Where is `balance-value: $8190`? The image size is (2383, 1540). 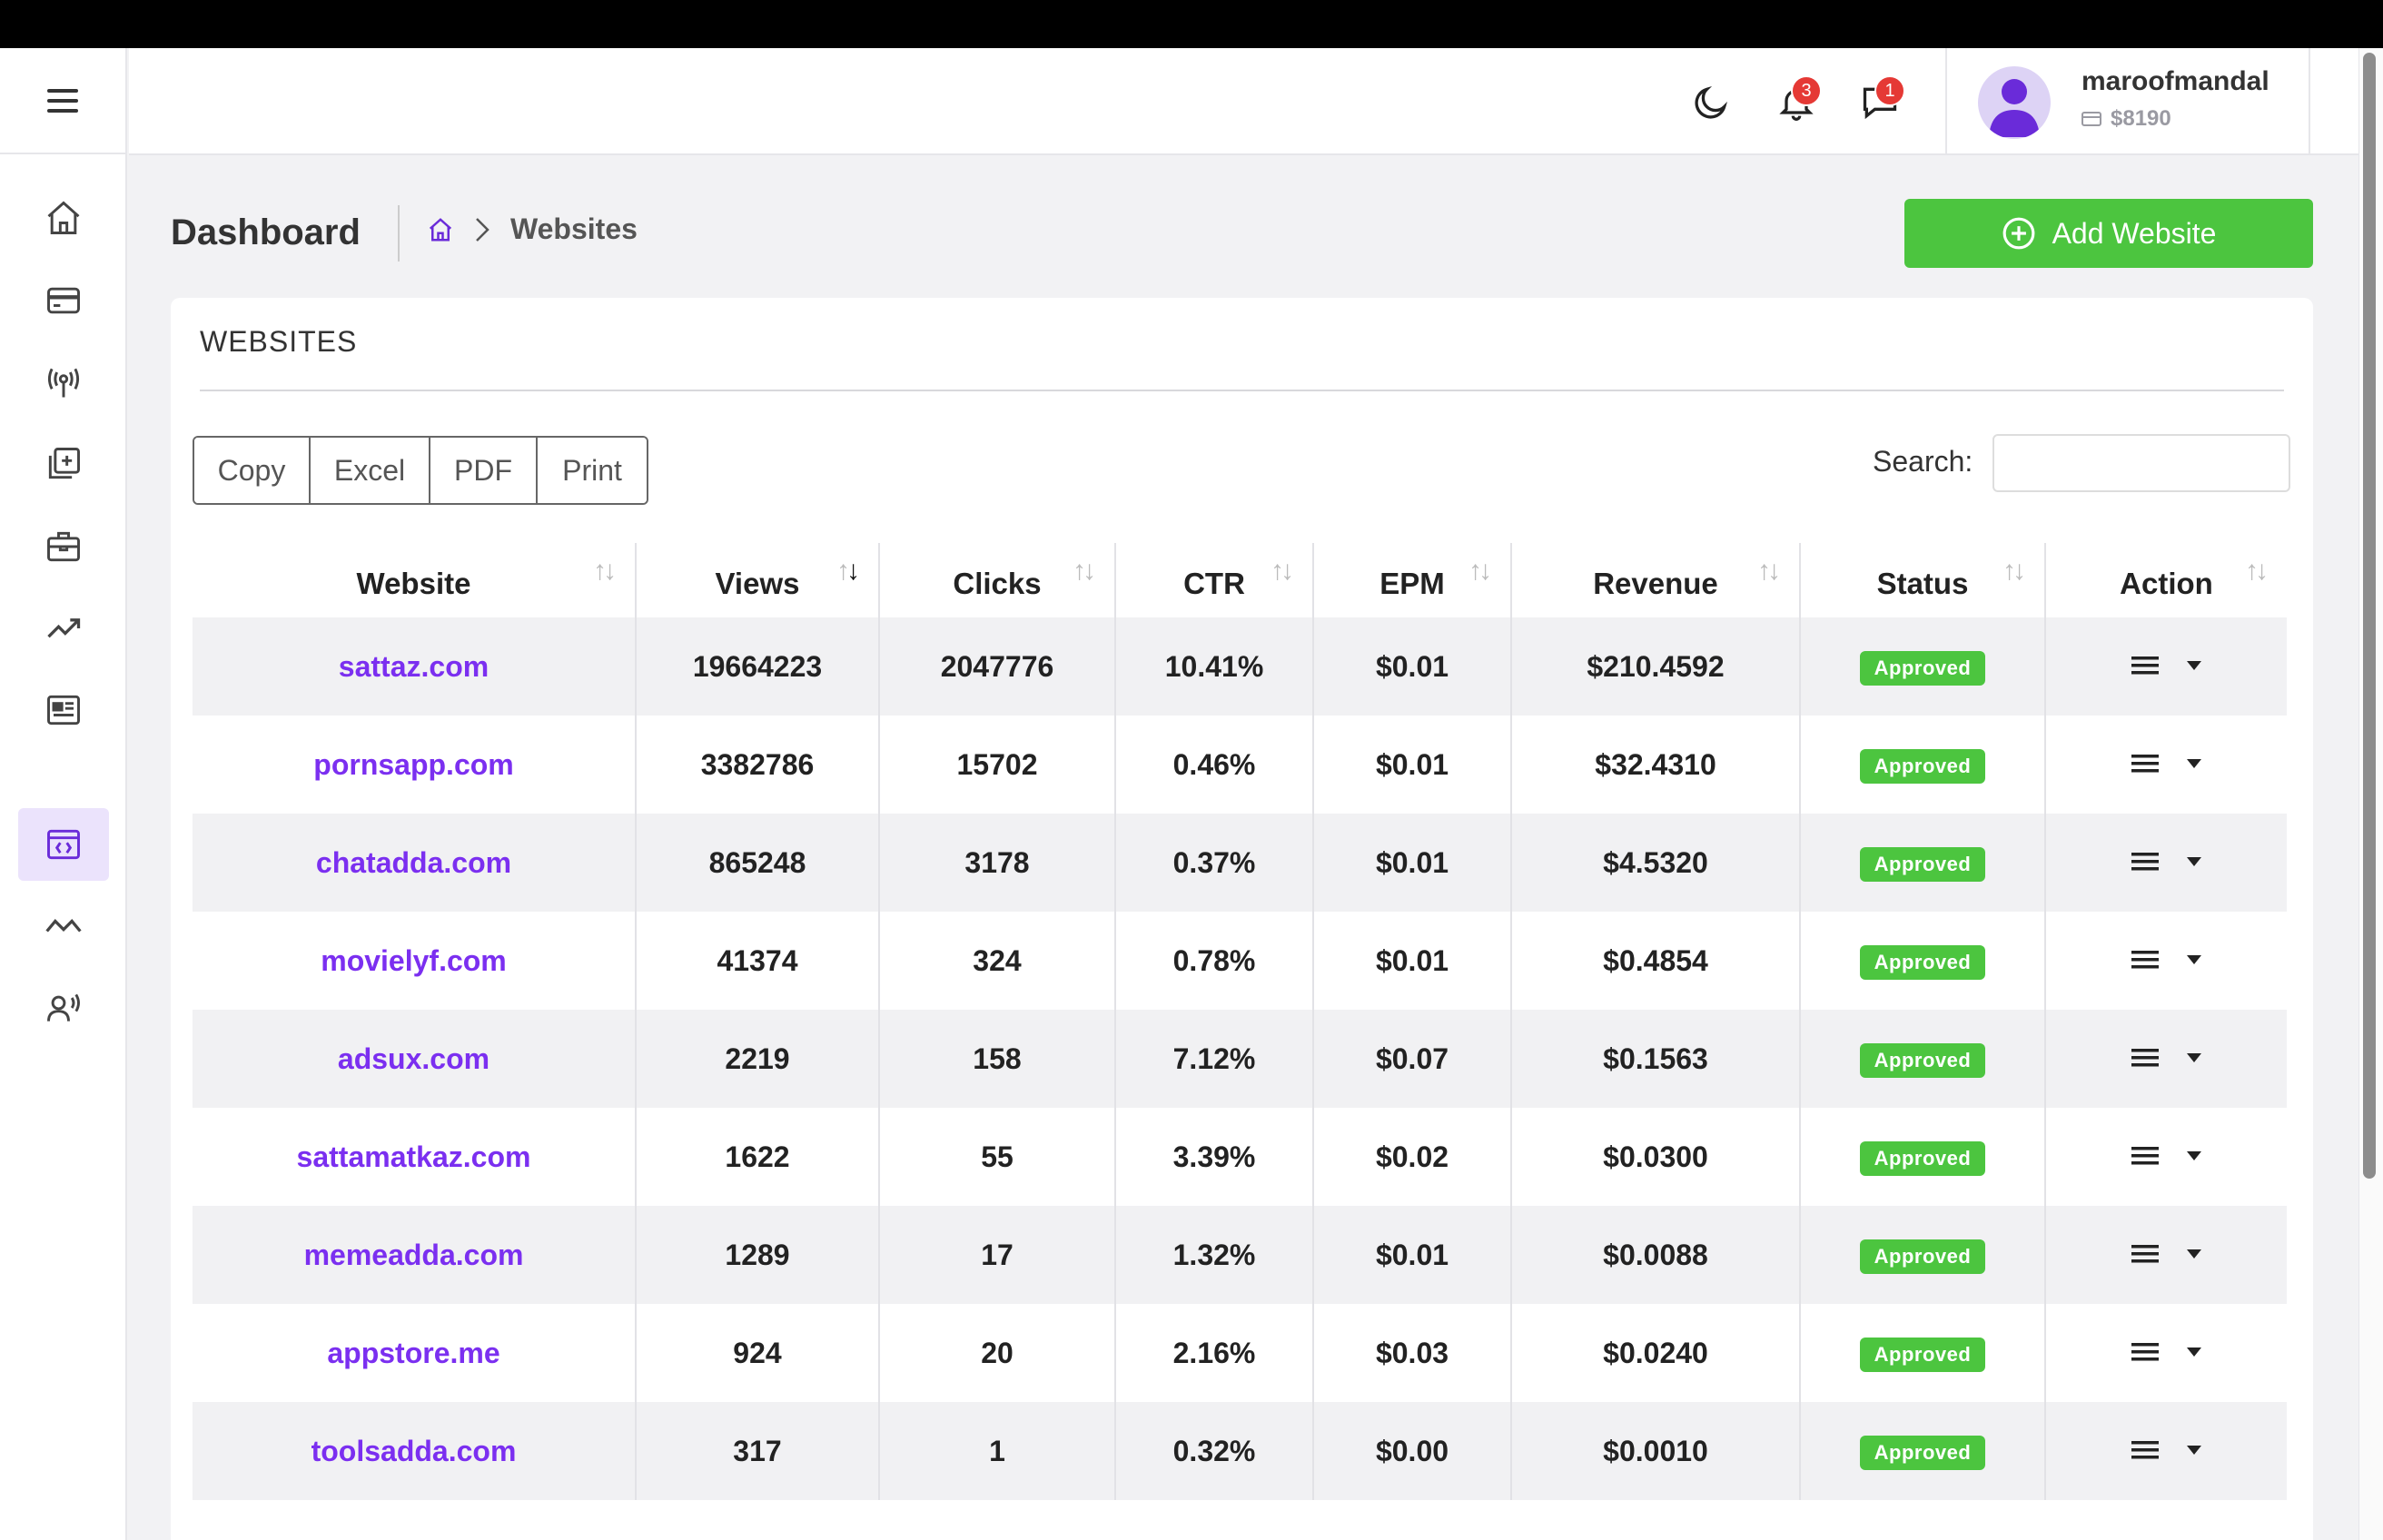 balance-value: $8190 is located at coordinates (2141, 118).